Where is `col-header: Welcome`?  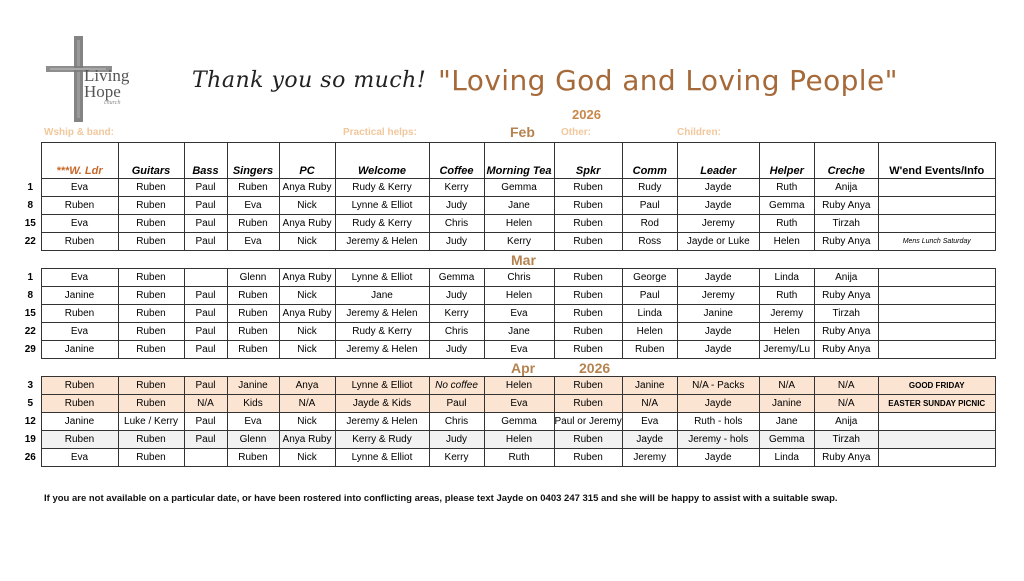
col-header: Welcome is located at coordinates (382, 160).